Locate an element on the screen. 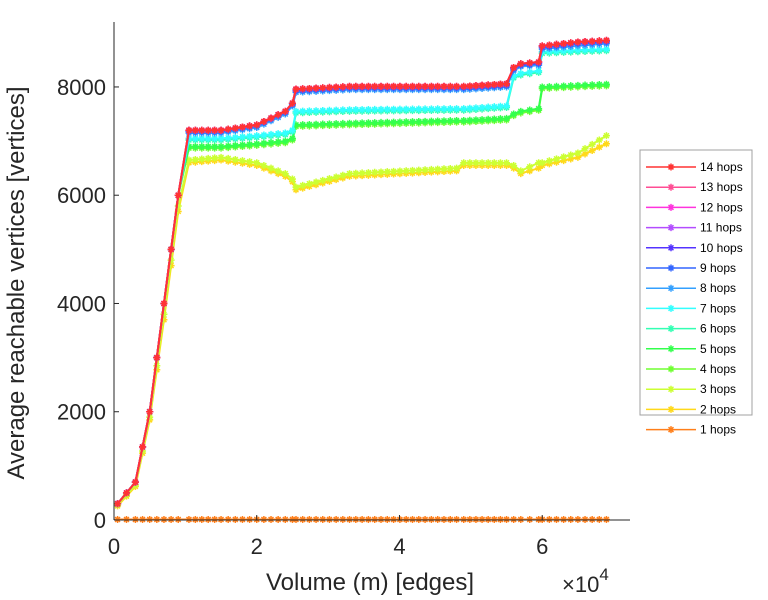 The image size is (768, 600). x-tick-label: 6 is located at coordinates (542, 546).